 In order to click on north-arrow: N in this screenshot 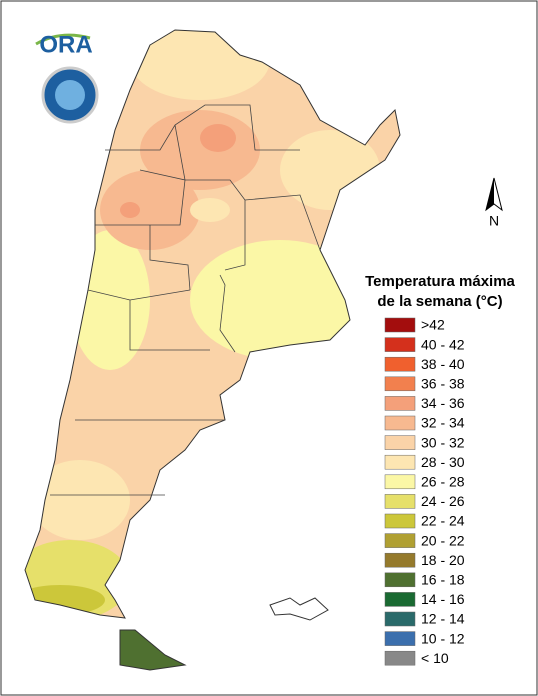, I will do `click(494, 203)`.